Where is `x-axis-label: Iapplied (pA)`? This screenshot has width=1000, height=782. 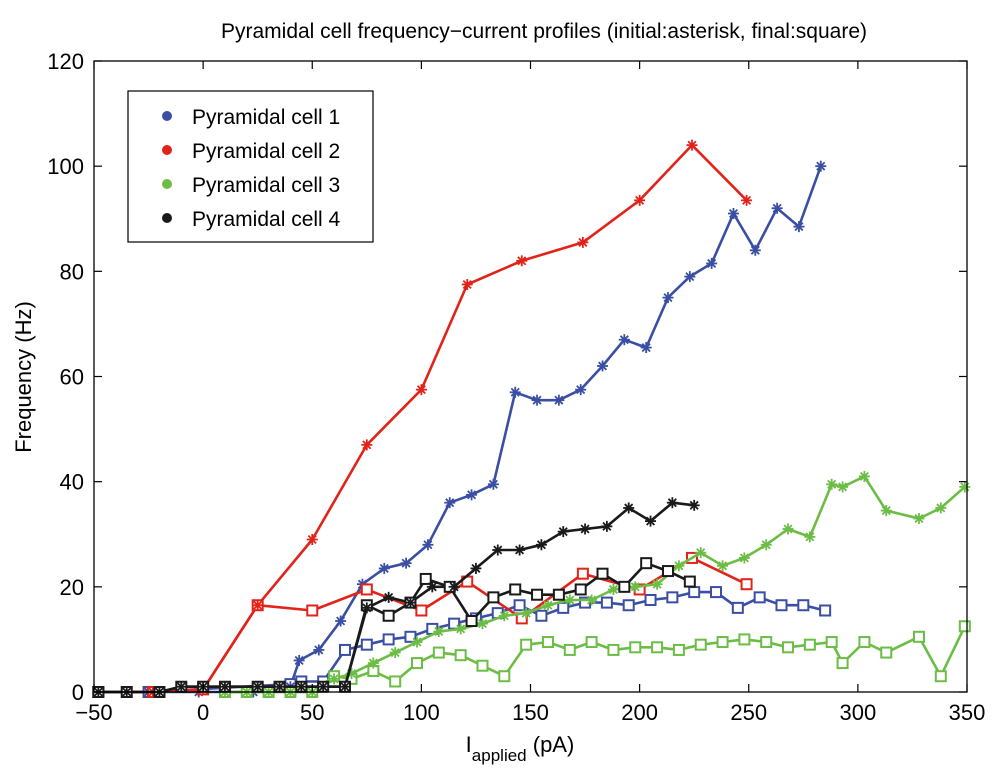
x-axis-label: Iapplied (pA) is located at coordinates (520, 748).